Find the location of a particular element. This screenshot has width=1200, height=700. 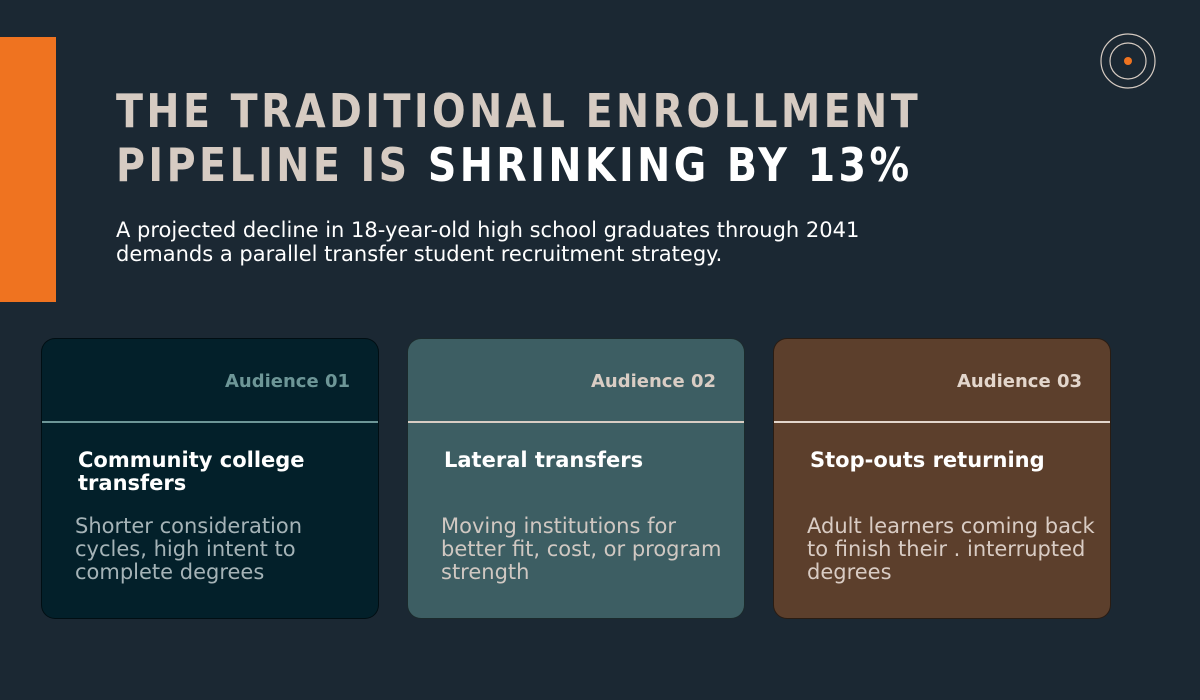

audience-heading: Community college transfers is located at coordinates (191, 471).